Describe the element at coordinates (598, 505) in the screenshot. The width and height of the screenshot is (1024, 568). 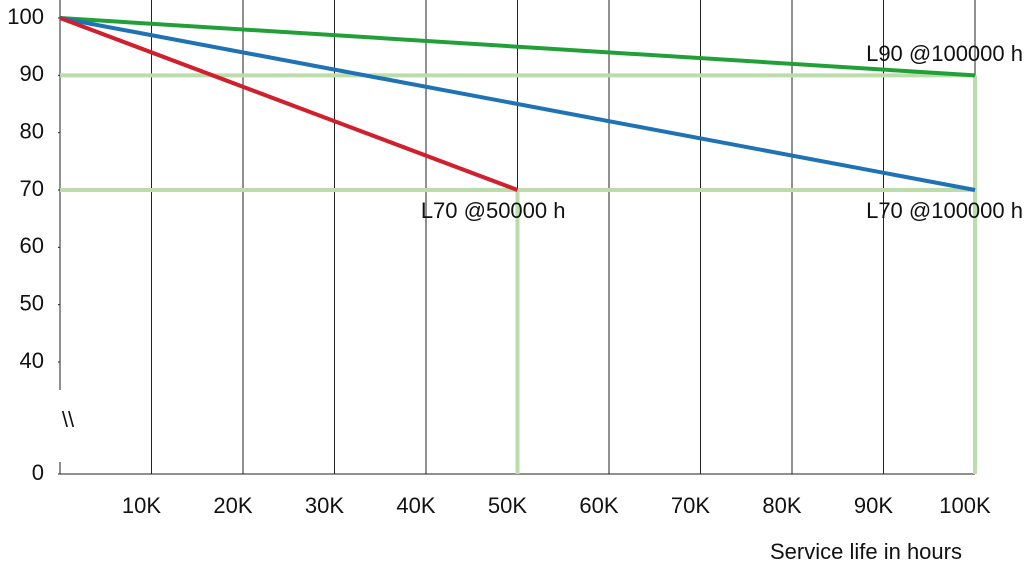
I see `x-tick-label: 60K` at that location.